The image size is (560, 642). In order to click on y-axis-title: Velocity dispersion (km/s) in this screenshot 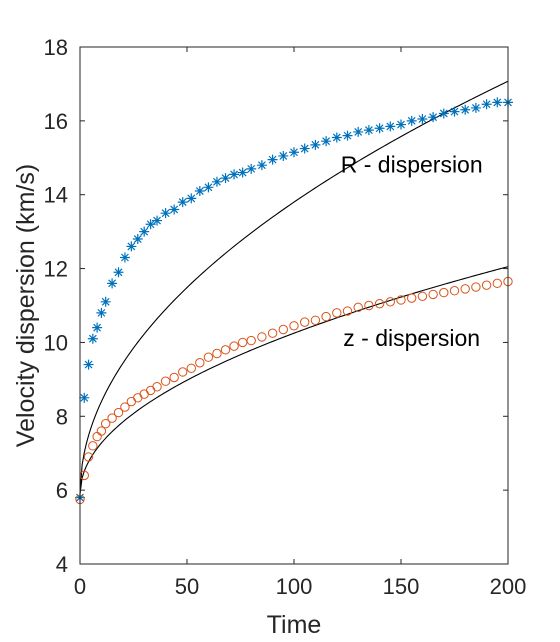, I will do `click(26, 305)`.